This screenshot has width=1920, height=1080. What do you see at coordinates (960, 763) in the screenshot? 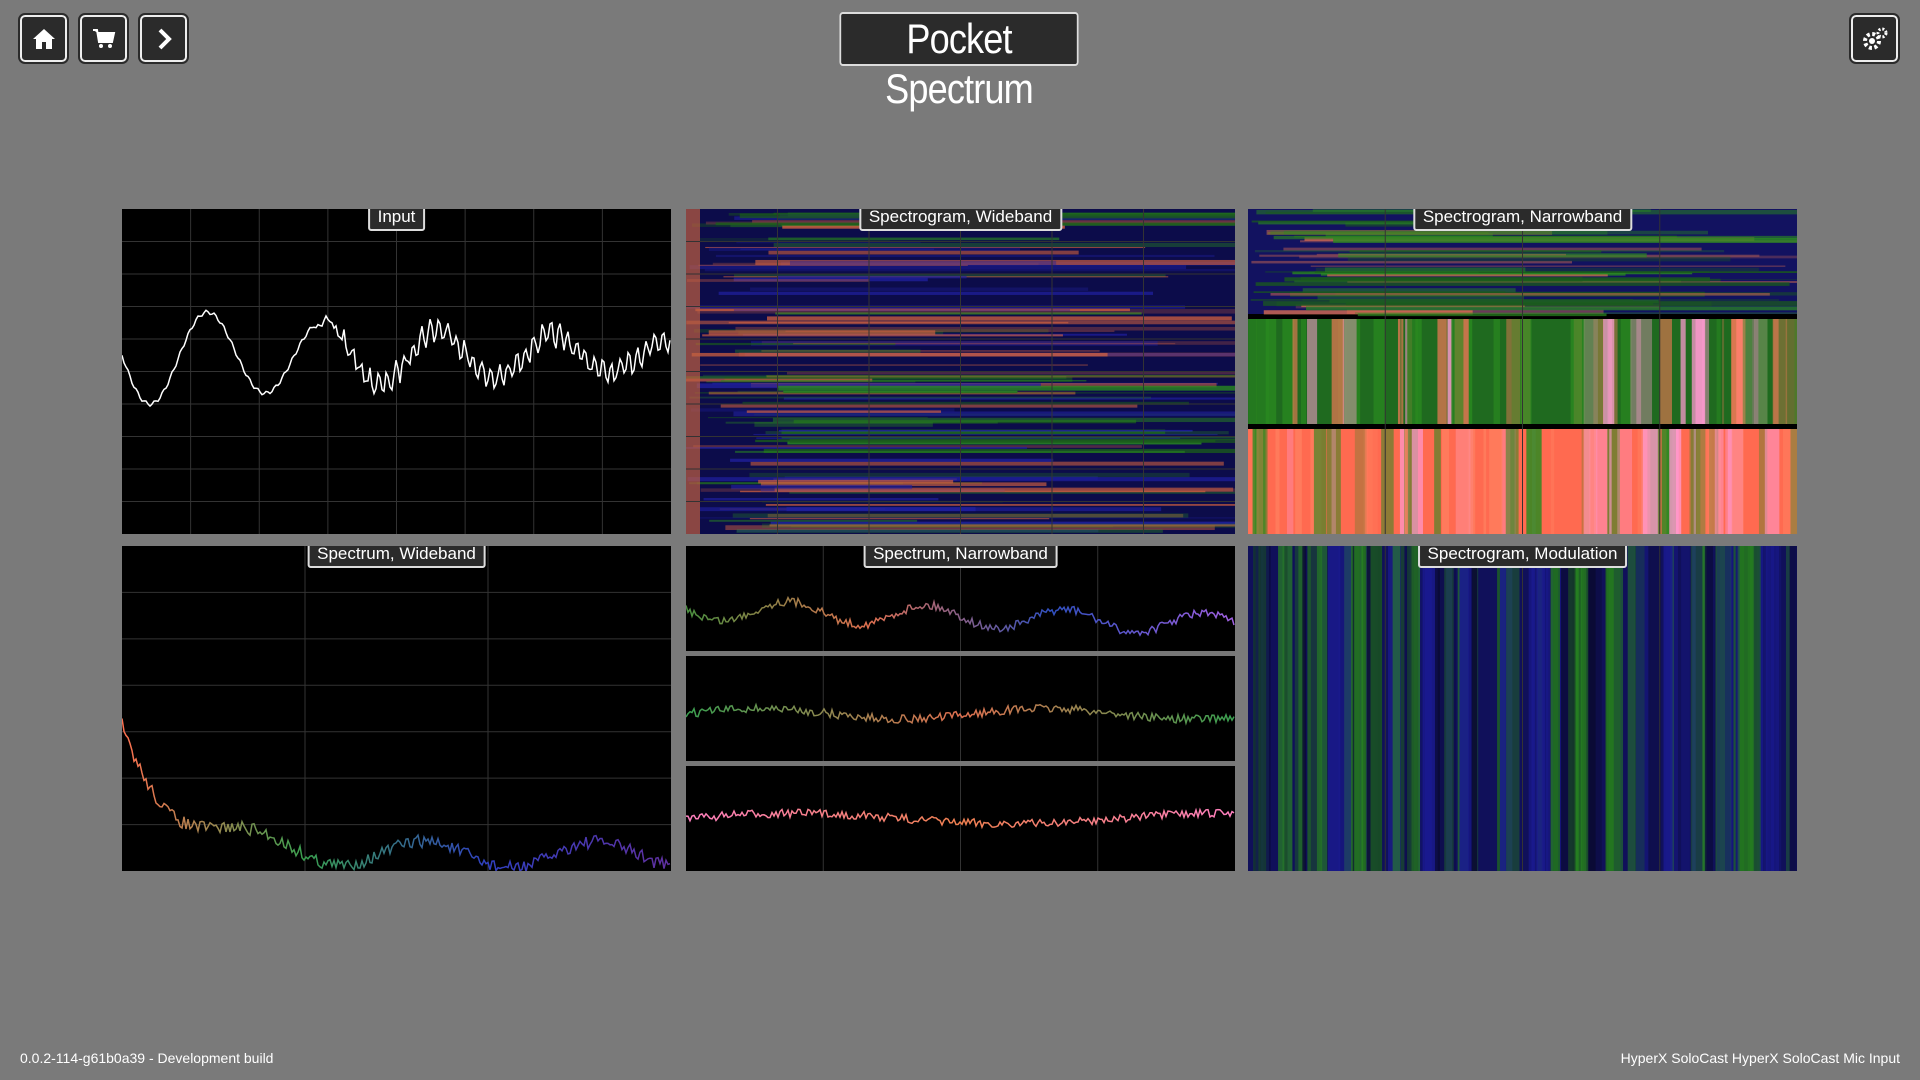
I see `divider` at bounding box center [960, 763].